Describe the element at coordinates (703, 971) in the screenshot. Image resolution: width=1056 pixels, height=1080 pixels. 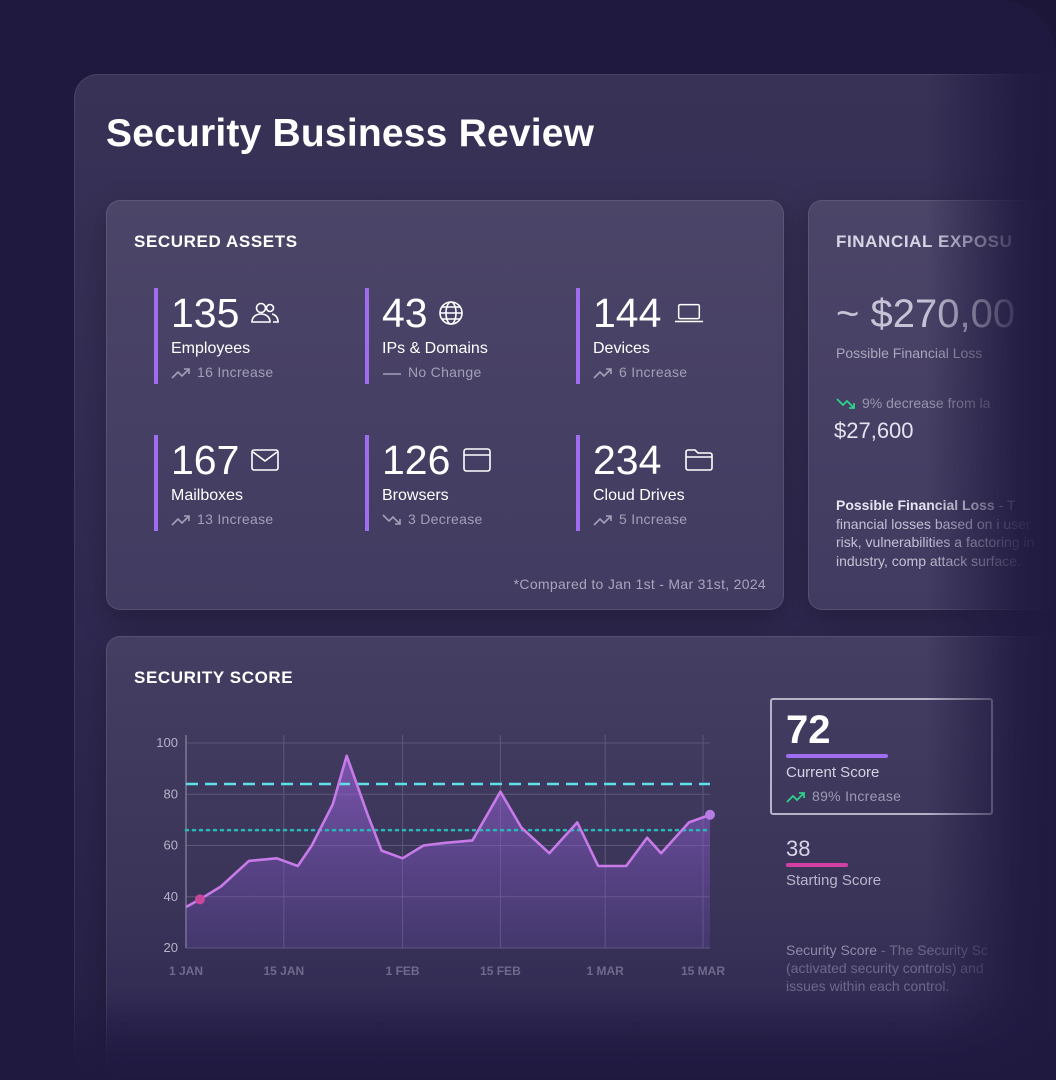
I see `x-tick-label: 15 MAR` at that location.